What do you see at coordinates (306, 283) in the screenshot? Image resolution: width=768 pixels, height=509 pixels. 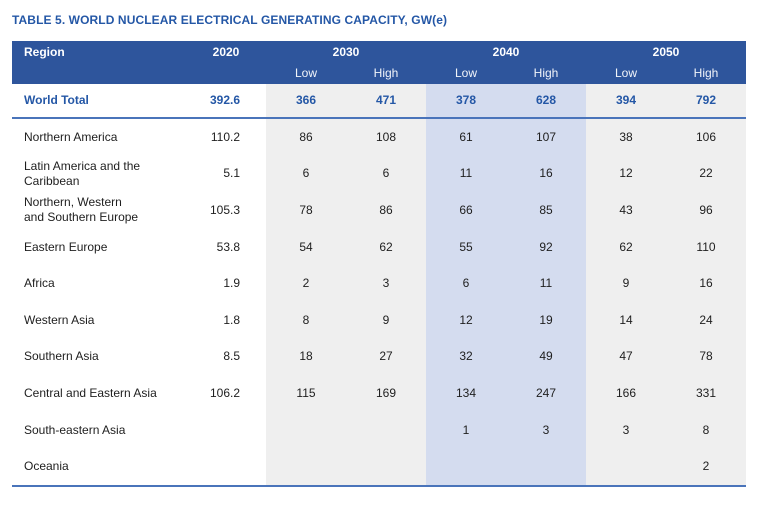 I see `value-2030-low: 2` at bounding box center [306, 283].